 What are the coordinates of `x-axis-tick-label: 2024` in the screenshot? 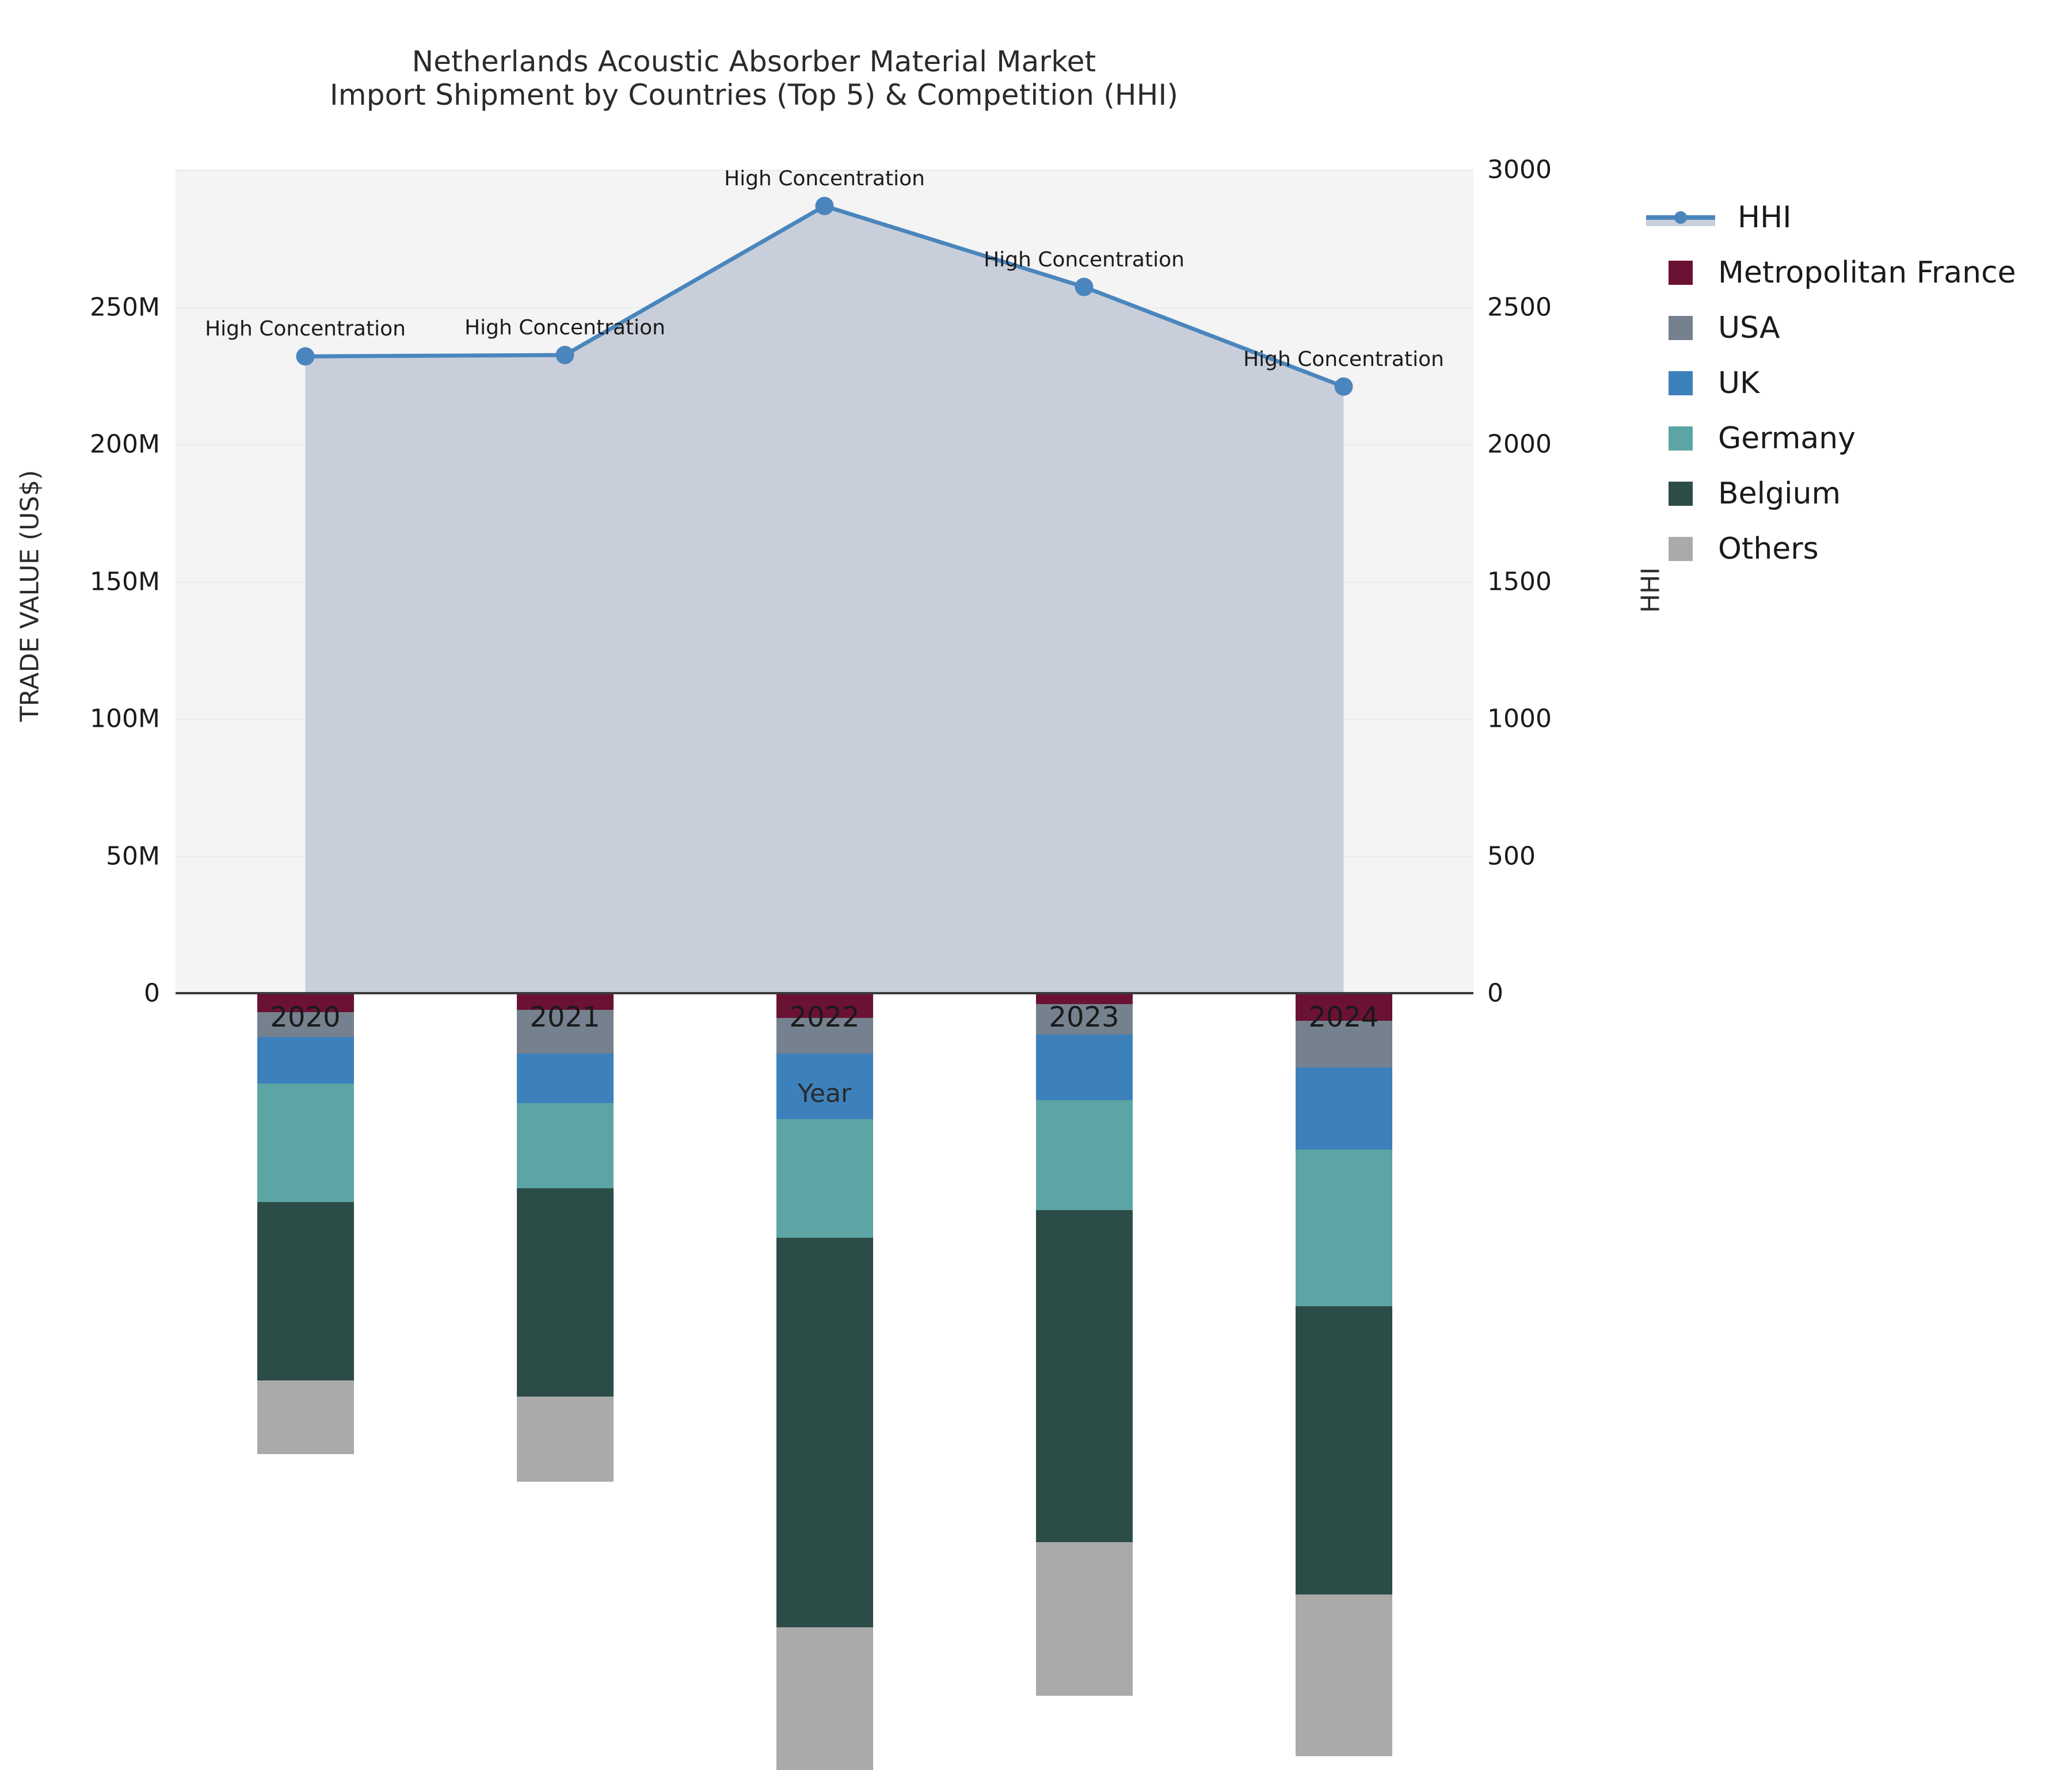 It's located at (1344, 1017).